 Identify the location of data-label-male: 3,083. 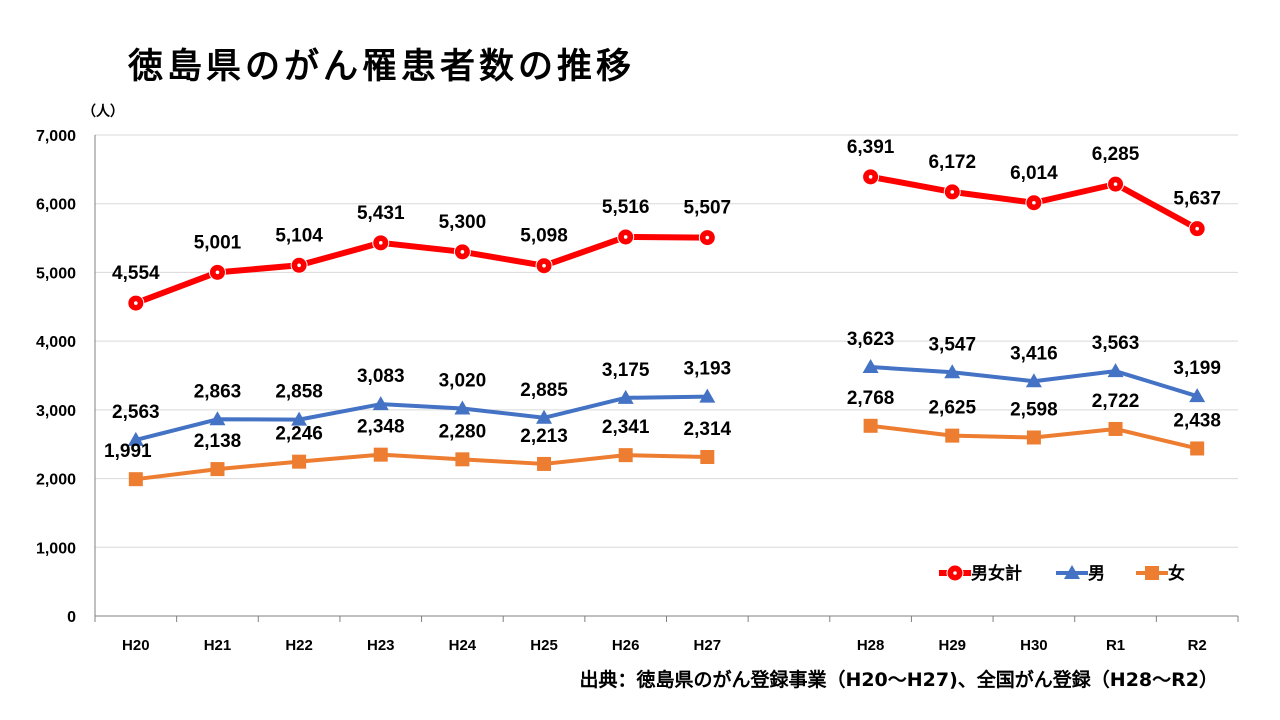
(381, 376).